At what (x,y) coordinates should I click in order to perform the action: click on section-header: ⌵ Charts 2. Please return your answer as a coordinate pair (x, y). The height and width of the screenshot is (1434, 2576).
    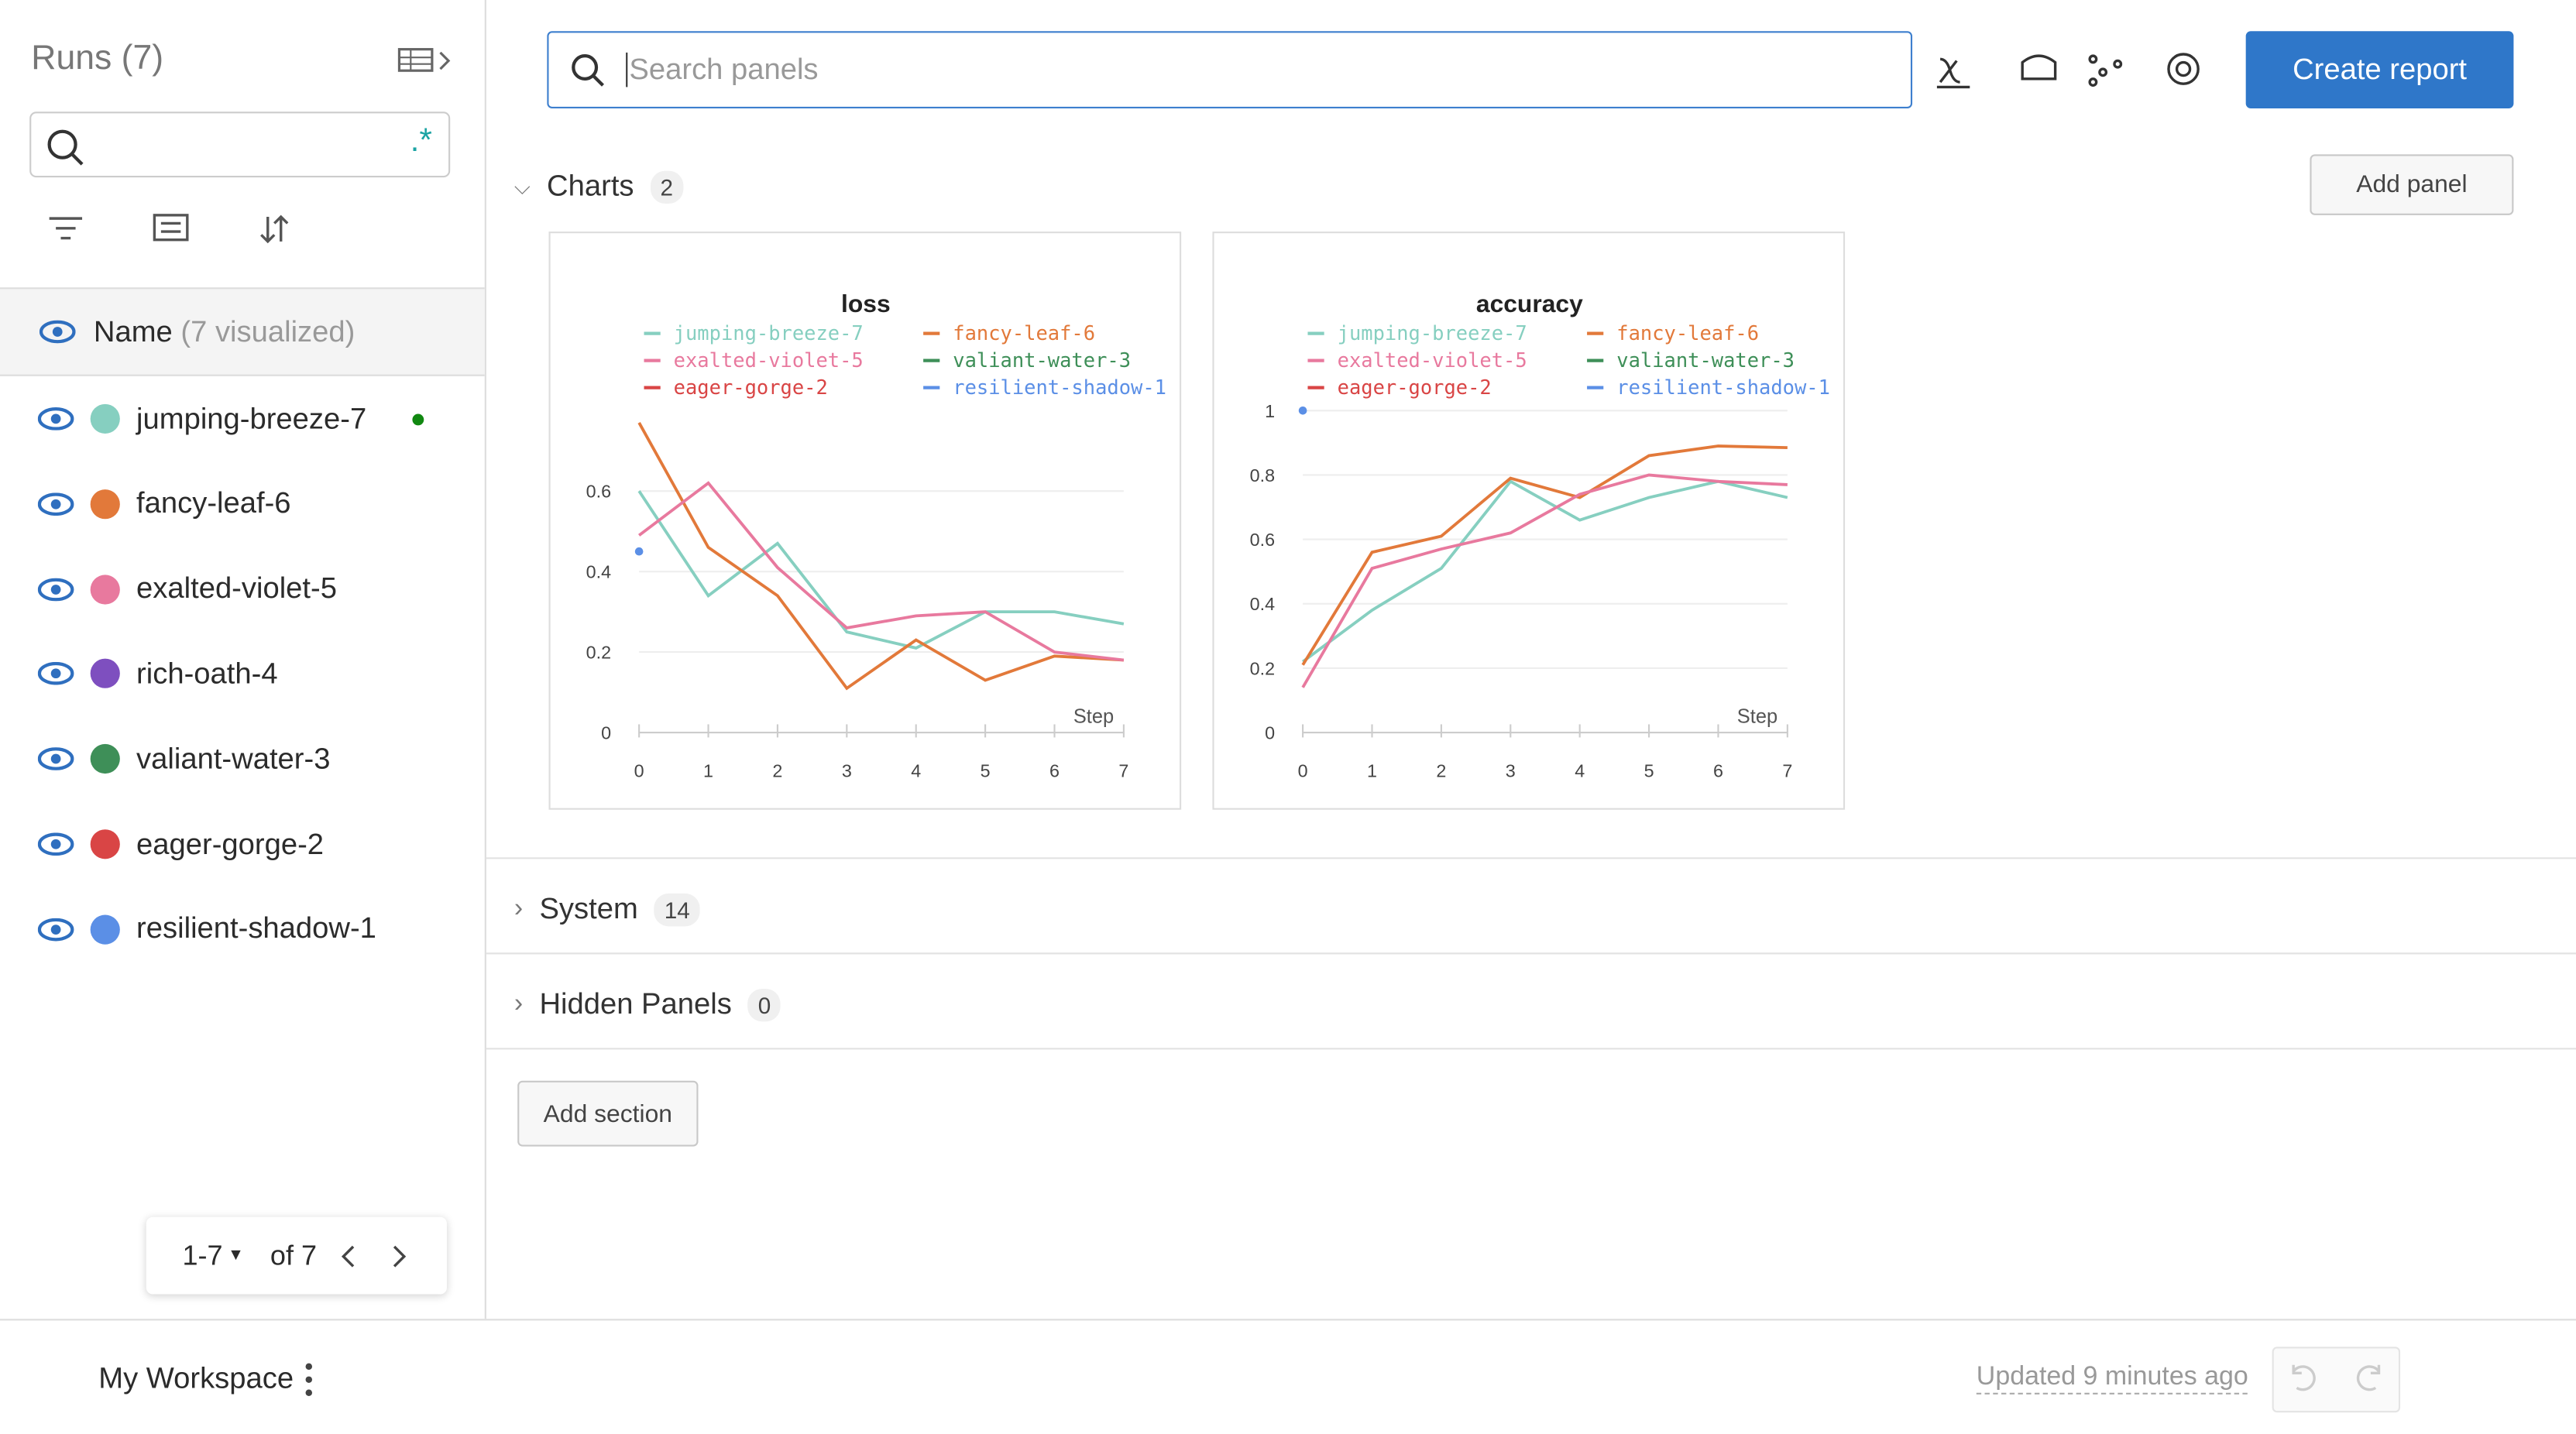
    Looking at the image, I should click on (598, 186).